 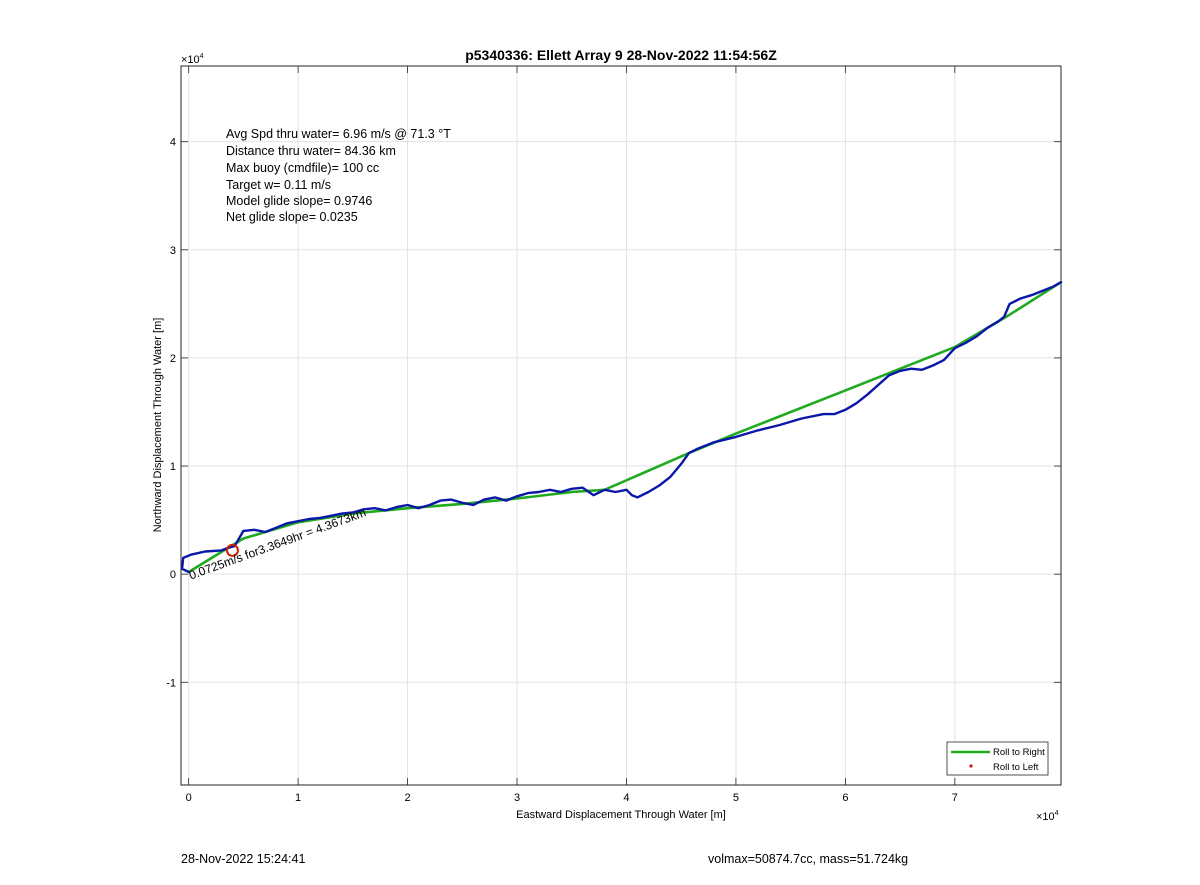 I want to click on x-tick-label: 7, so click(x=955, y=798).